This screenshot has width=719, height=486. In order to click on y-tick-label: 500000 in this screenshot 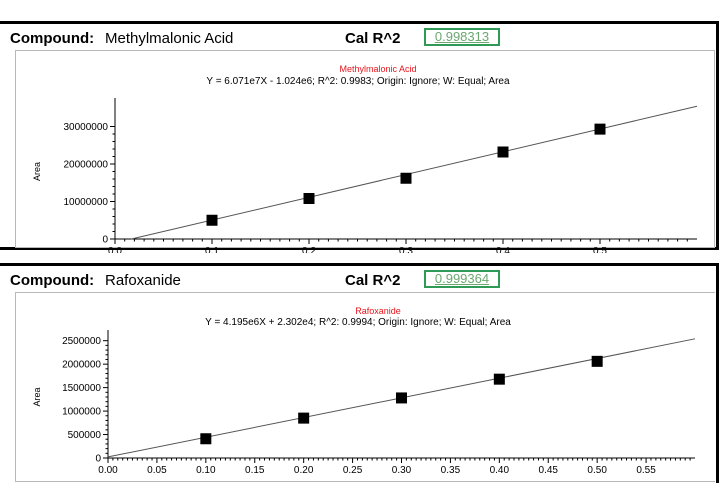, I will do `click(85, 435)`.